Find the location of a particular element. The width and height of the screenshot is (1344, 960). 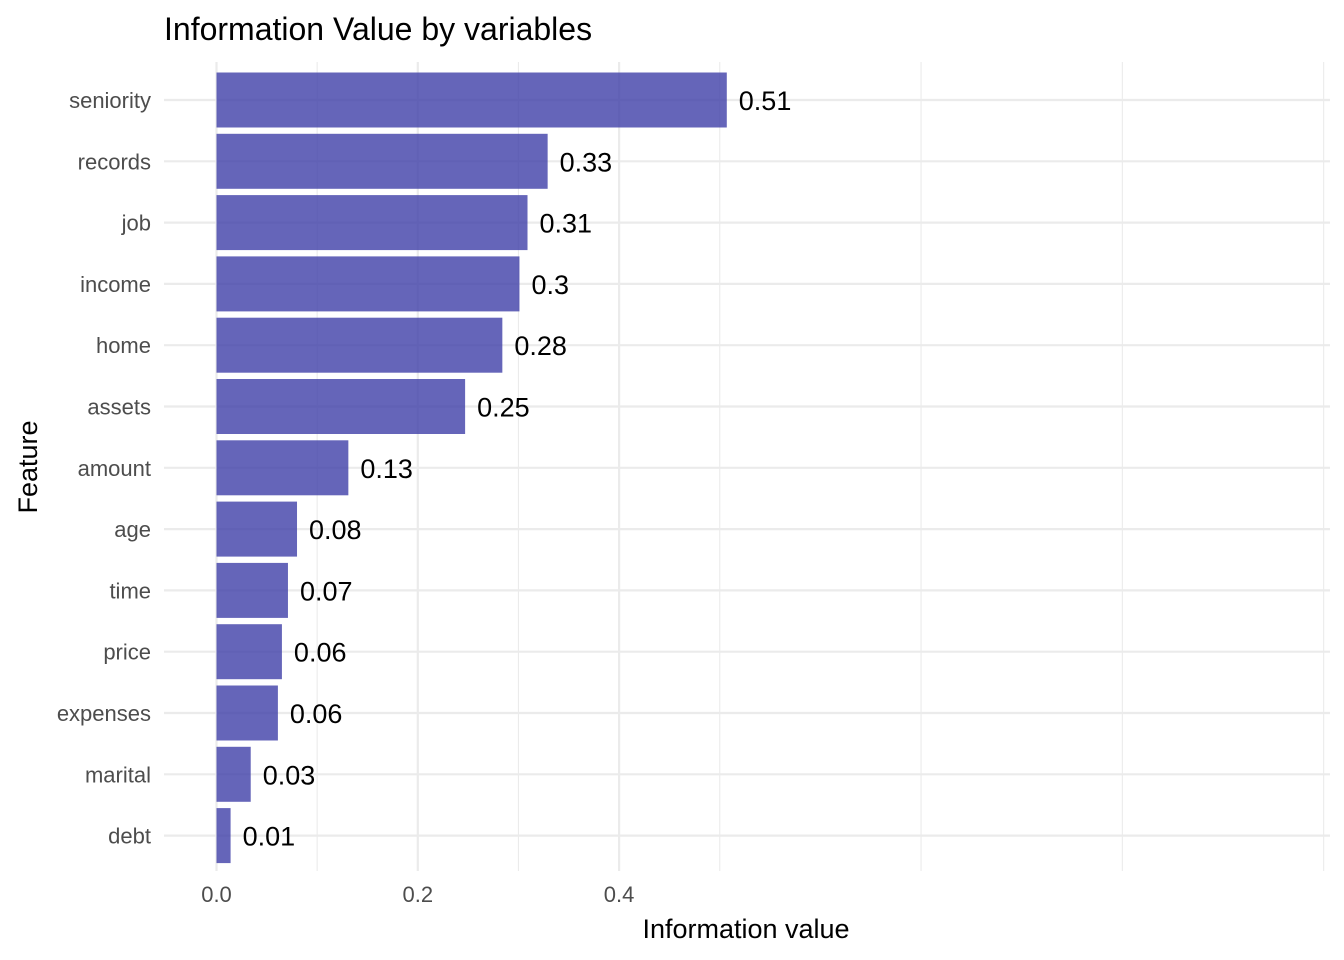

data-label-marital: 0.03 is located at coordinates (289, 775).